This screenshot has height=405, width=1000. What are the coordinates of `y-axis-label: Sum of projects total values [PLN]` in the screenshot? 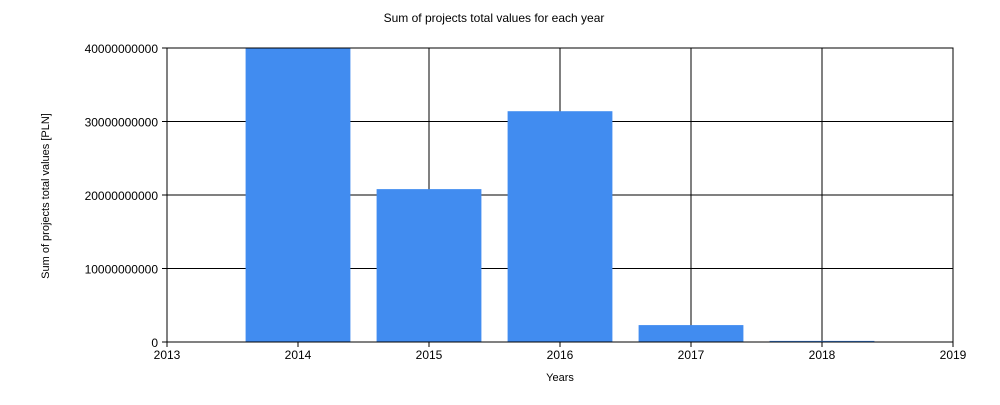 It's located at (46, 196).